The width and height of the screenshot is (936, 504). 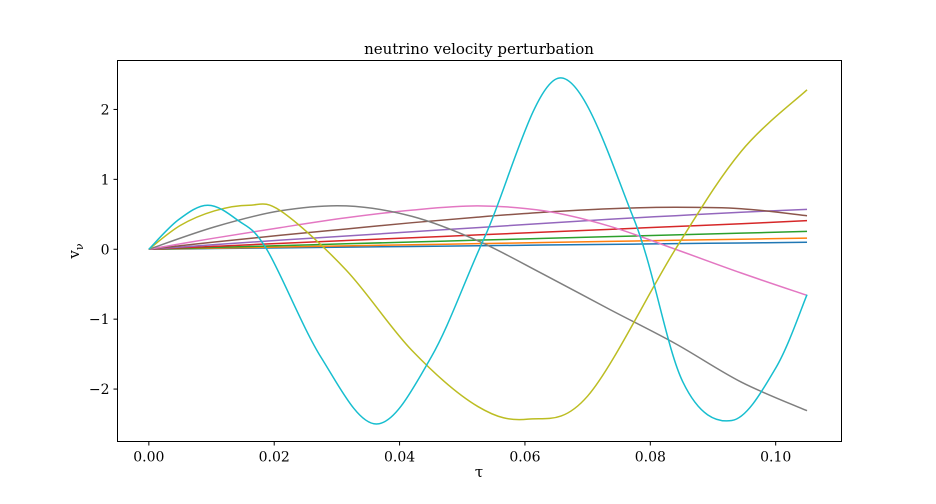 I want to click on x-axis-label: τ, so click(x=479, y=472).